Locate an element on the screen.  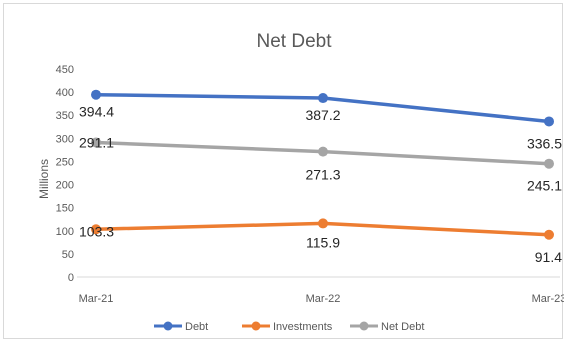
x-tick-label: Mar-22 is located at coordinates (323, 299).